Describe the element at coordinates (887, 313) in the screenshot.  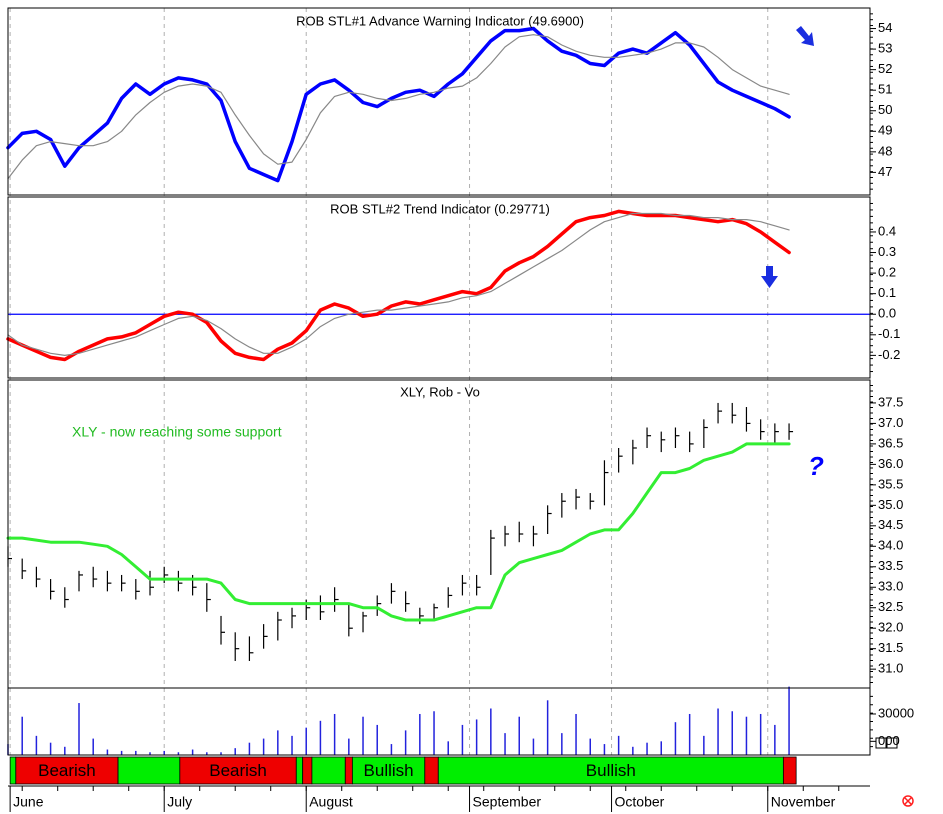
I see `y-tick-label: 0.0` at that location.